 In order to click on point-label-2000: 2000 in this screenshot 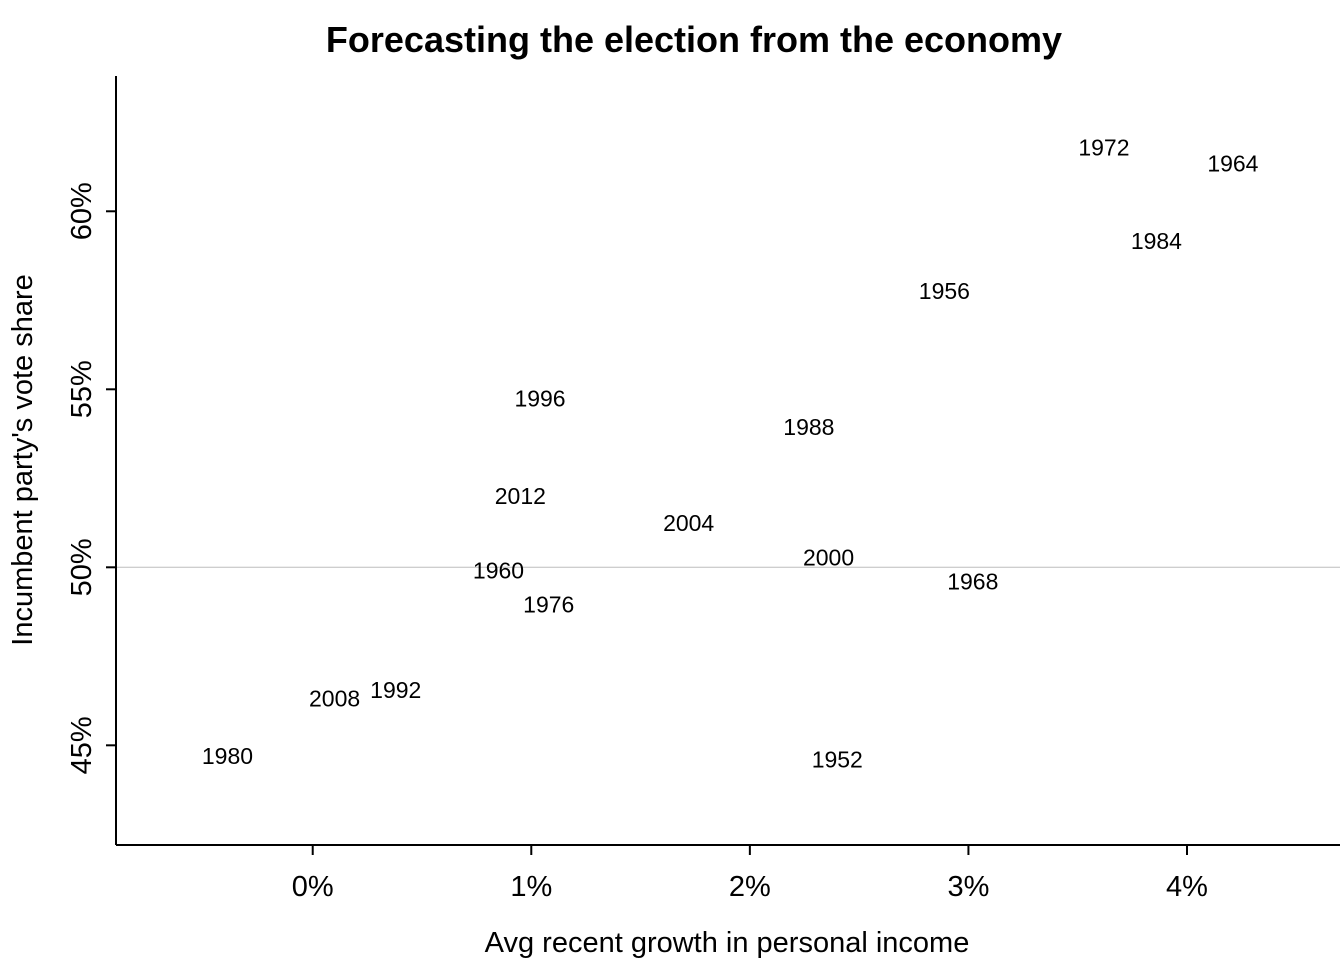, I will do `click(828, 558)`.